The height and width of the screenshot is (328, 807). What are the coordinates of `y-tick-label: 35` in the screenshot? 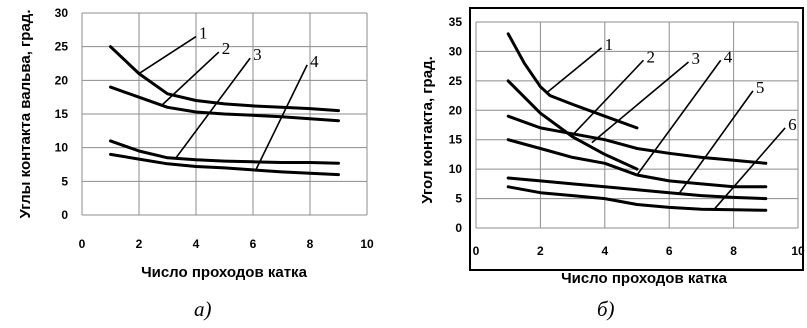 It's located at (456, 22).